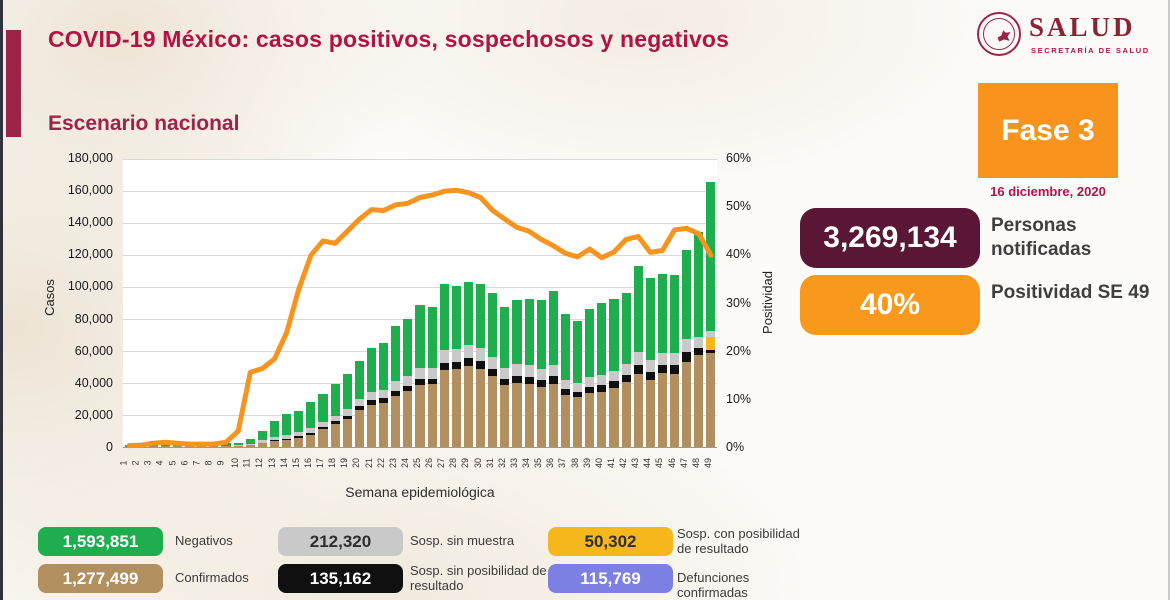  What do you see at coordinates (295, 463) in the screenshot?
I see `x-tick-week-15: 15` at bounding box center [295, 463].